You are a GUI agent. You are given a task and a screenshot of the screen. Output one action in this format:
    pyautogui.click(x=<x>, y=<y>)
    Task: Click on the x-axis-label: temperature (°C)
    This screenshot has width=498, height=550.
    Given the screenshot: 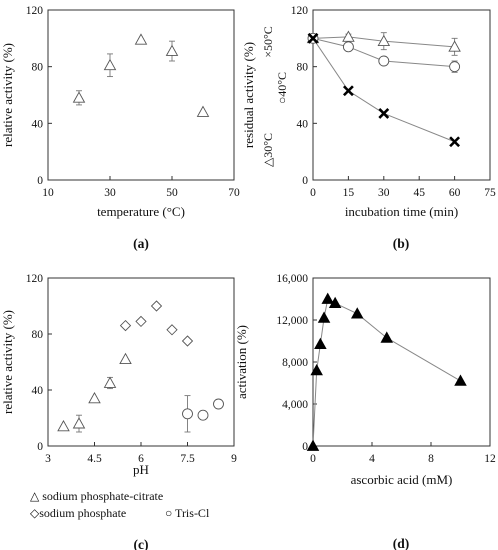 What is the action you would take?
    pyautogui.click(x=141, y=211)
    